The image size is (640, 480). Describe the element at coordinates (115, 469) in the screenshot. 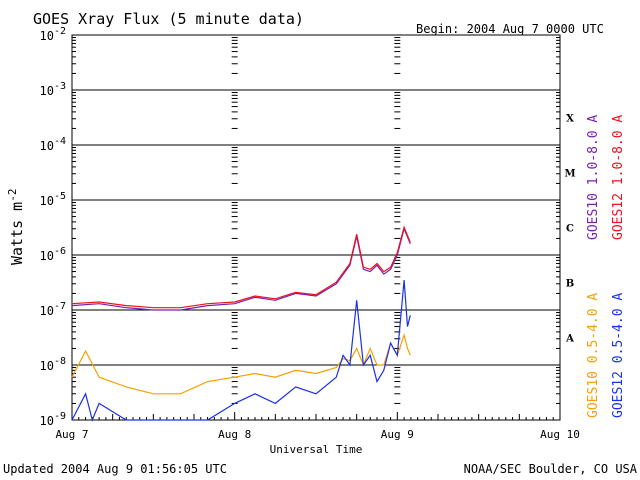

I see `updated-timestamp: Updated 2004 Aug 9 01:56:05 UTC` at that location.